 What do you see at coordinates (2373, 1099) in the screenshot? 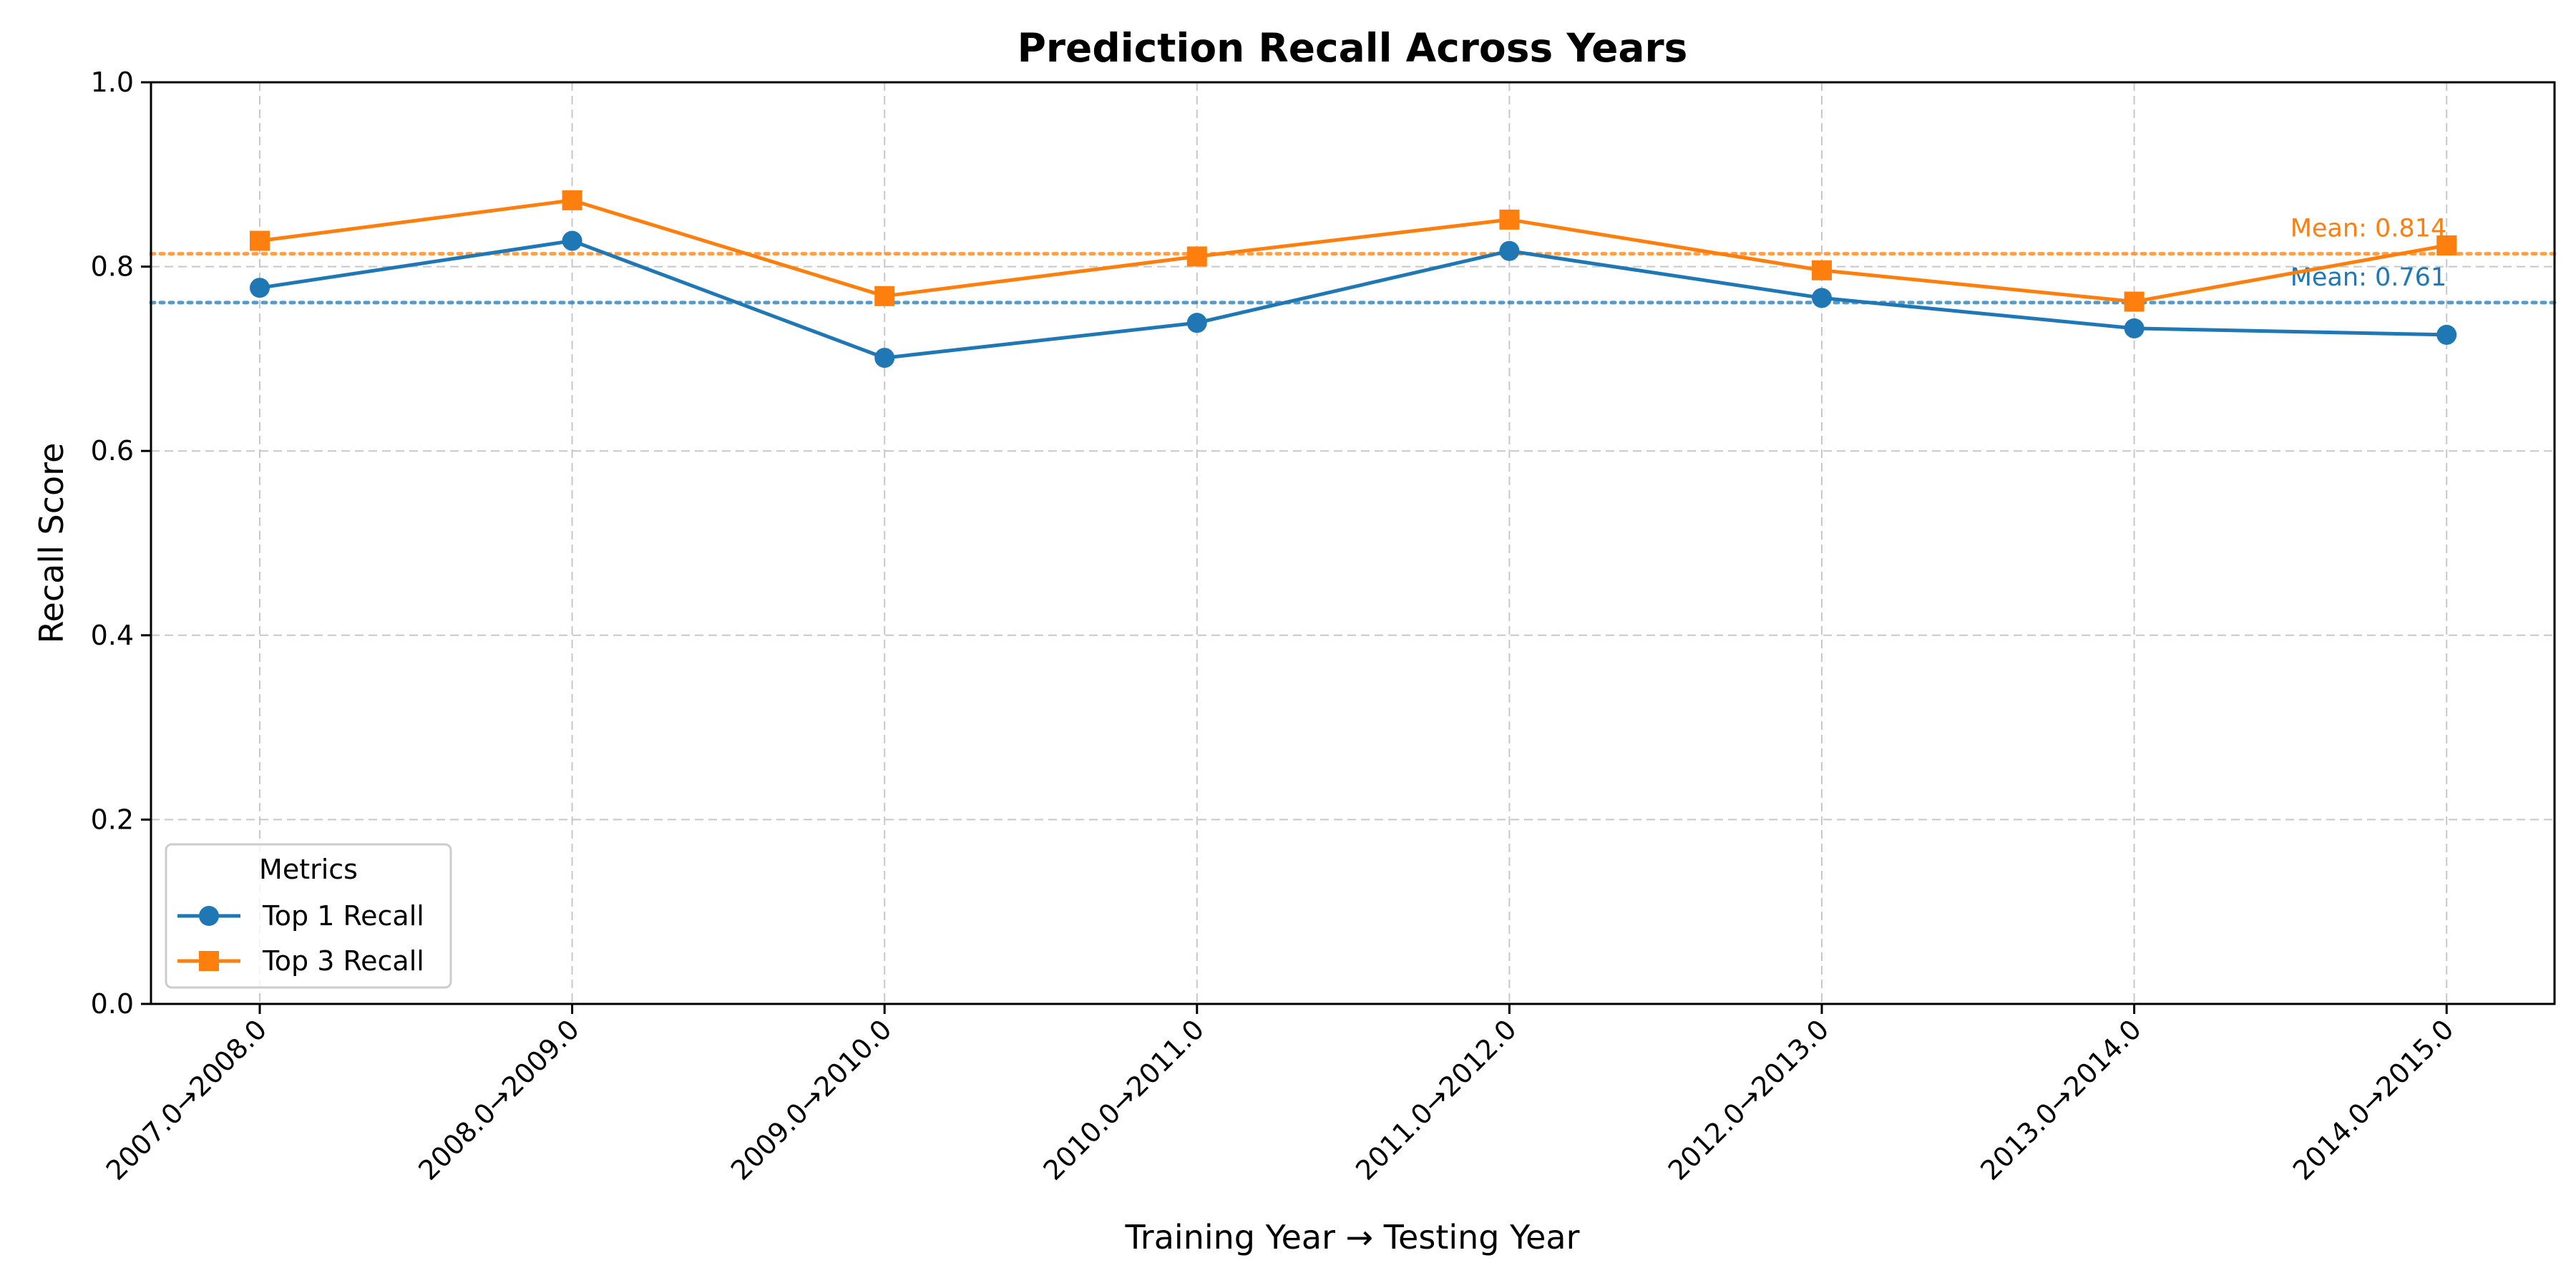
I see `x-tick-label: 2014.0→2015.0` at bounding box center [2373, 1099].